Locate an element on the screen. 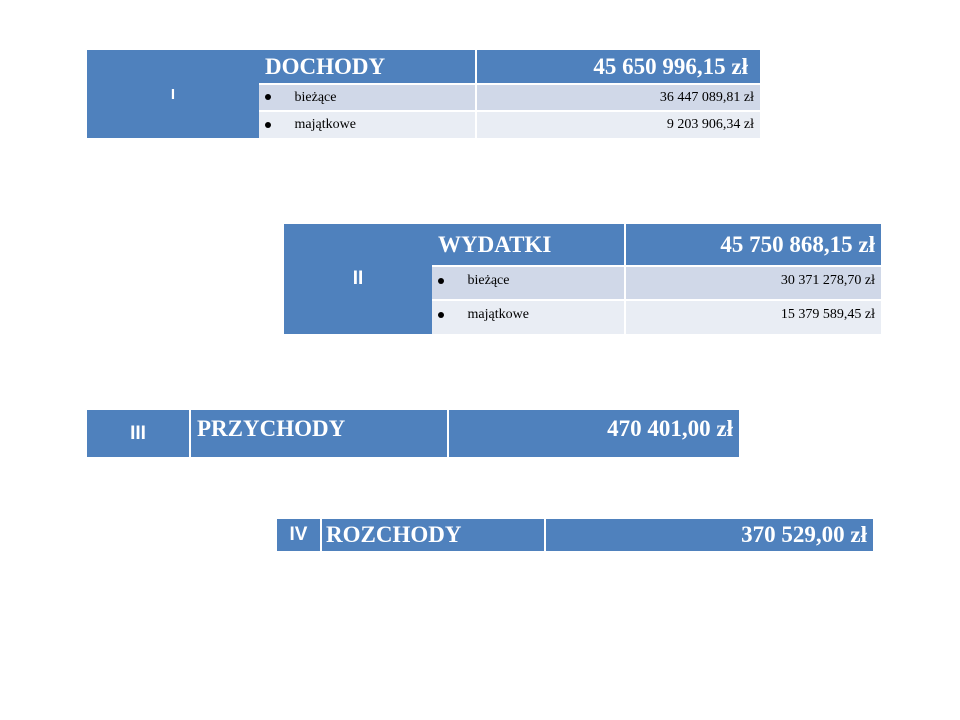 The image size is (960, 720). wydatki-item-amount: 15 379 589,45 zł is located at coordinates (752, 316).